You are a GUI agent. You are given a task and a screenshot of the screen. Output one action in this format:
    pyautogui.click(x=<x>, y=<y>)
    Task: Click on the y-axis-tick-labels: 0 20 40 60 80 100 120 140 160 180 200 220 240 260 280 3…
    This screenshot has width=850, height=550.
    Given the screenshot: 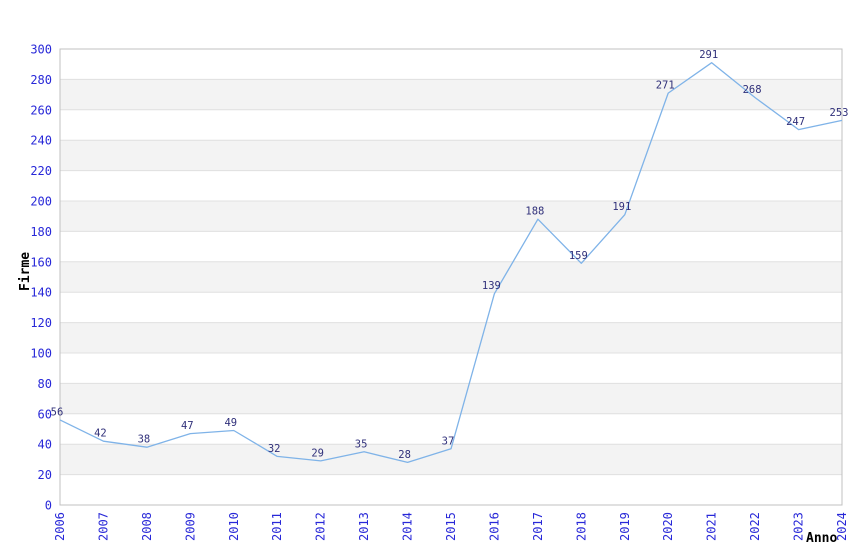 What is the action you would take?
    pyautogui.click(x=41, y=278)
    